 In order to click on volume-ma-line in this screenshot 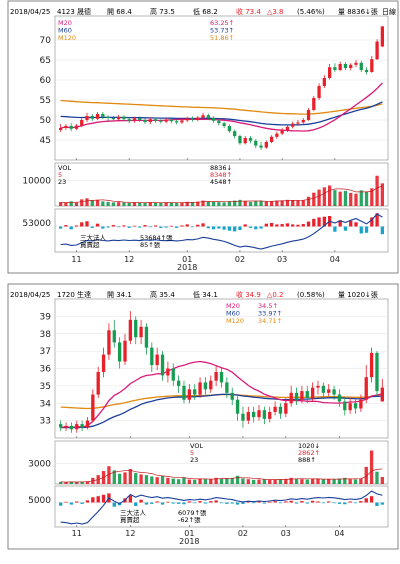, I will do `click(221, 475)`.